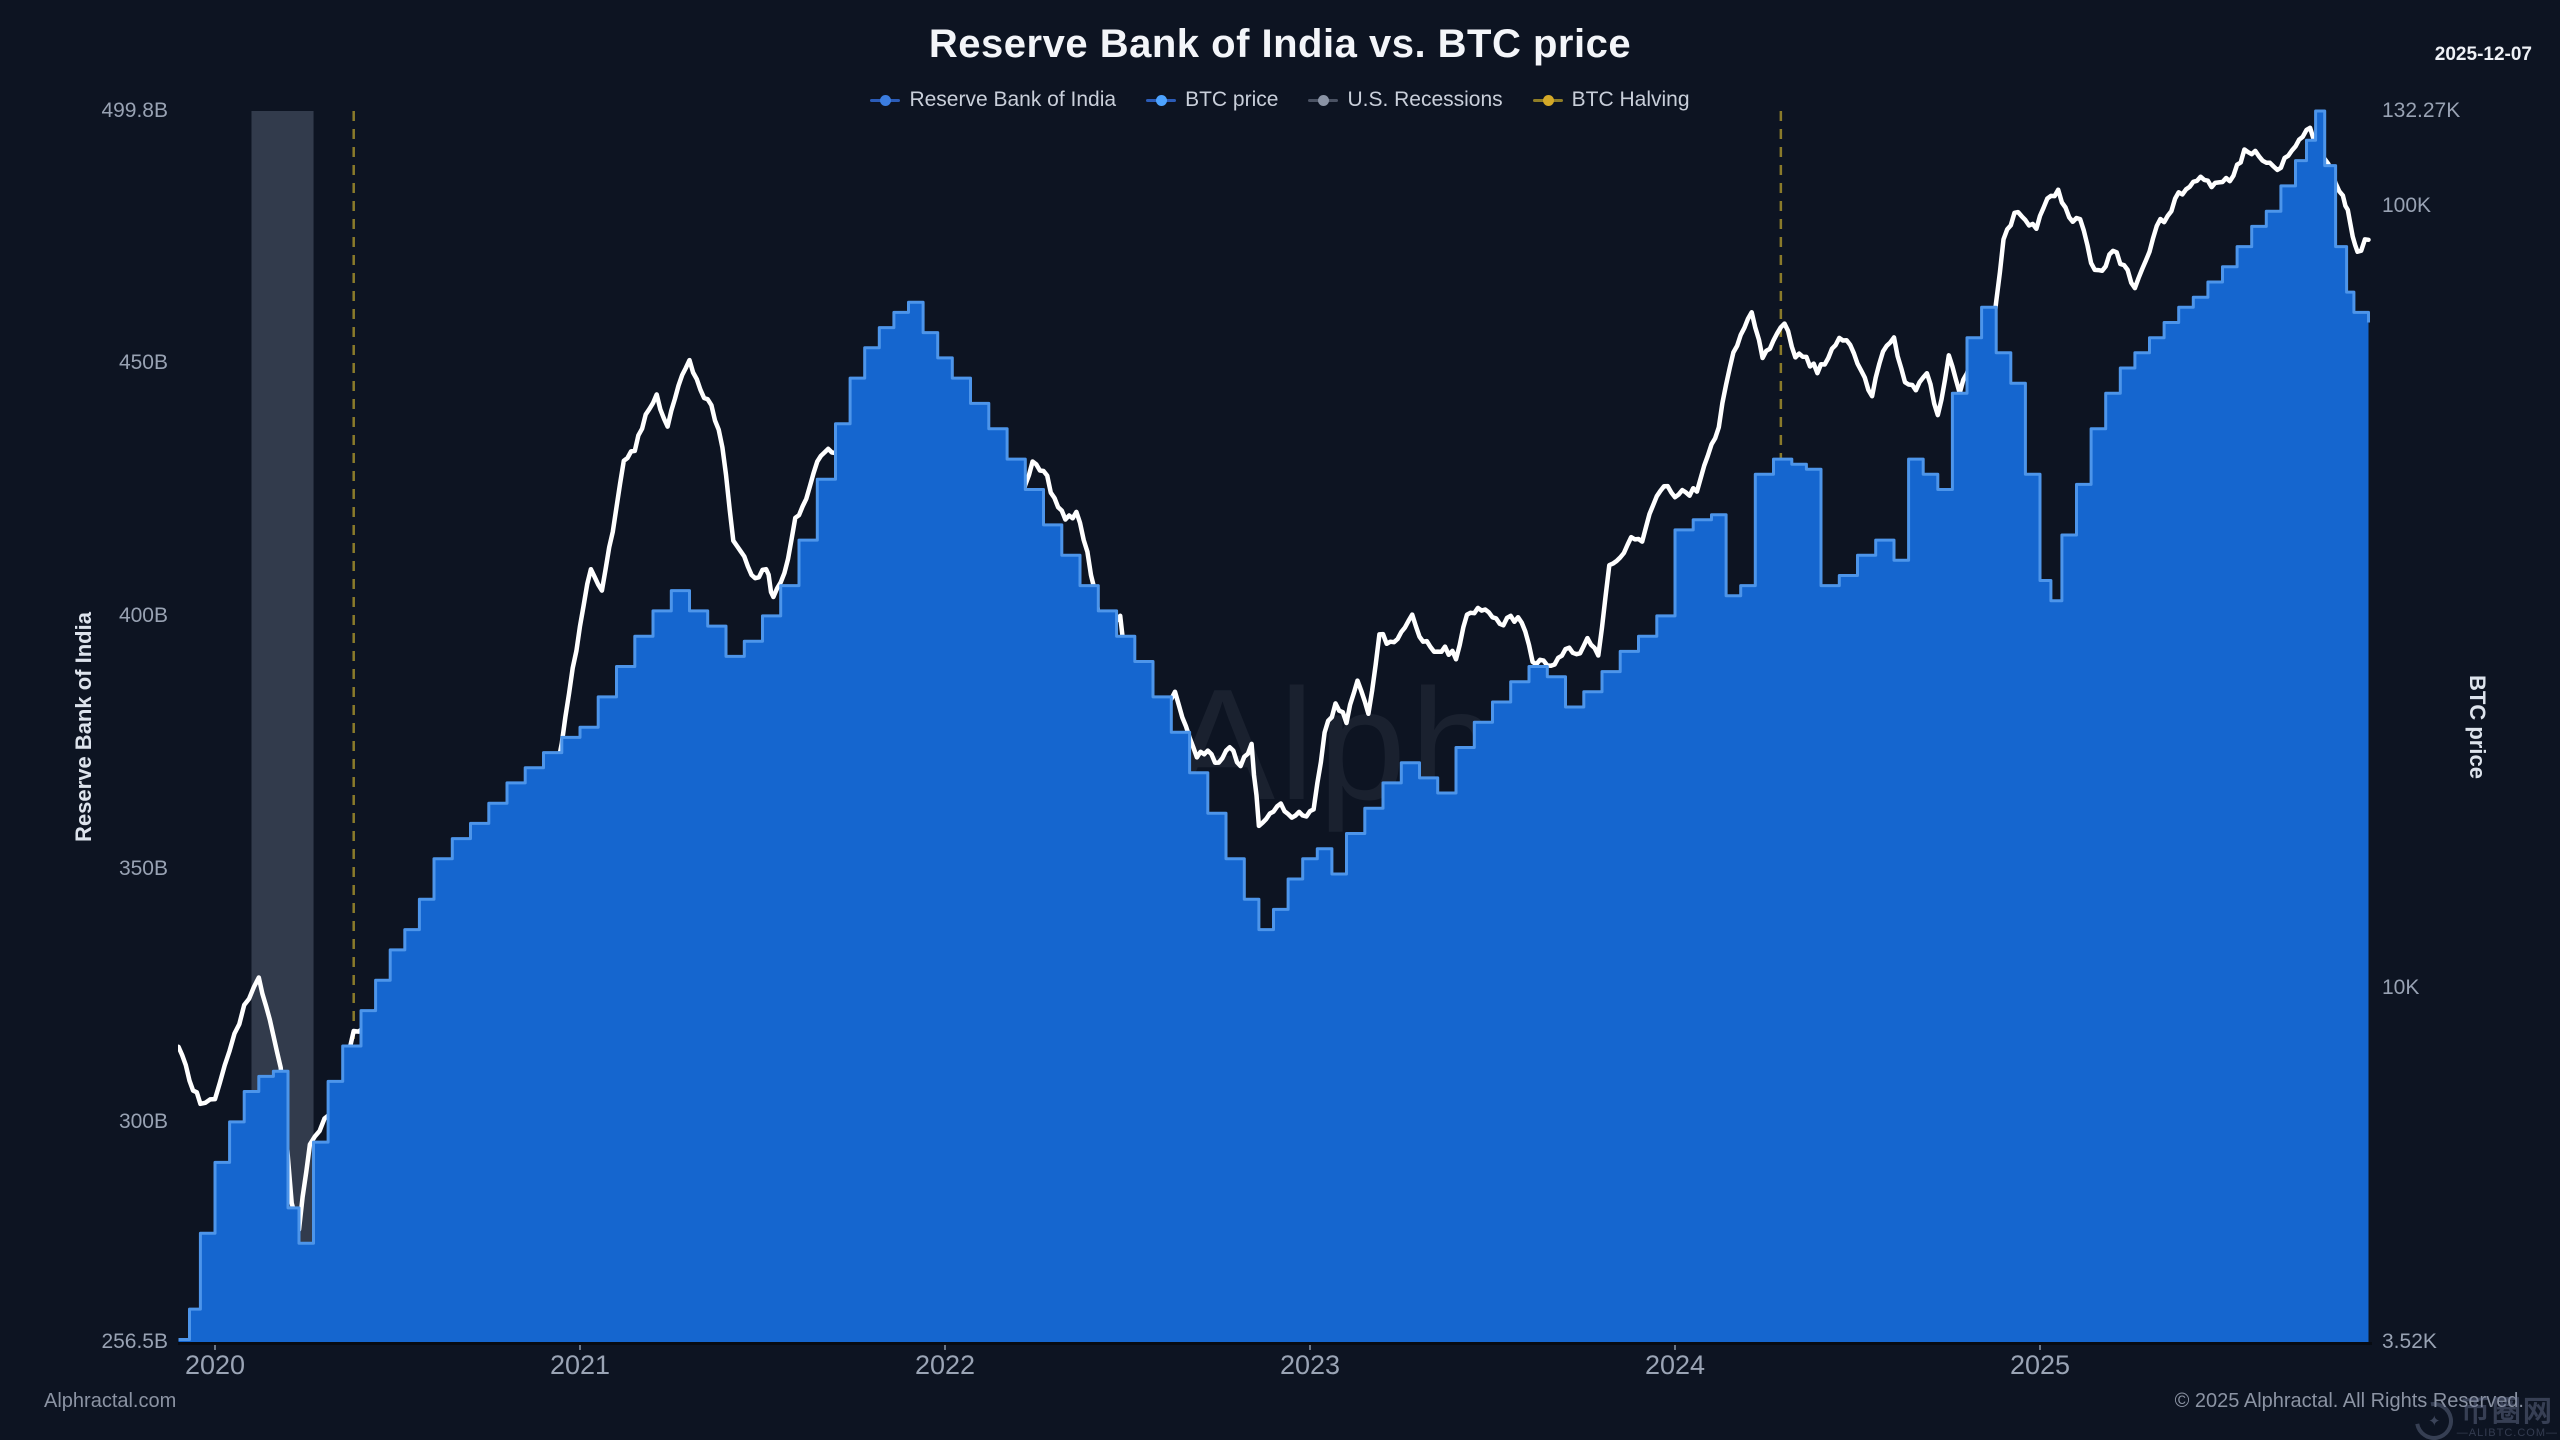 The image size is (2560, 1440). What do you see at coordinates (134, 110) in the screenshot?
I see `y-left-tick-label: 499.8B` at bounding box center [134, 110].